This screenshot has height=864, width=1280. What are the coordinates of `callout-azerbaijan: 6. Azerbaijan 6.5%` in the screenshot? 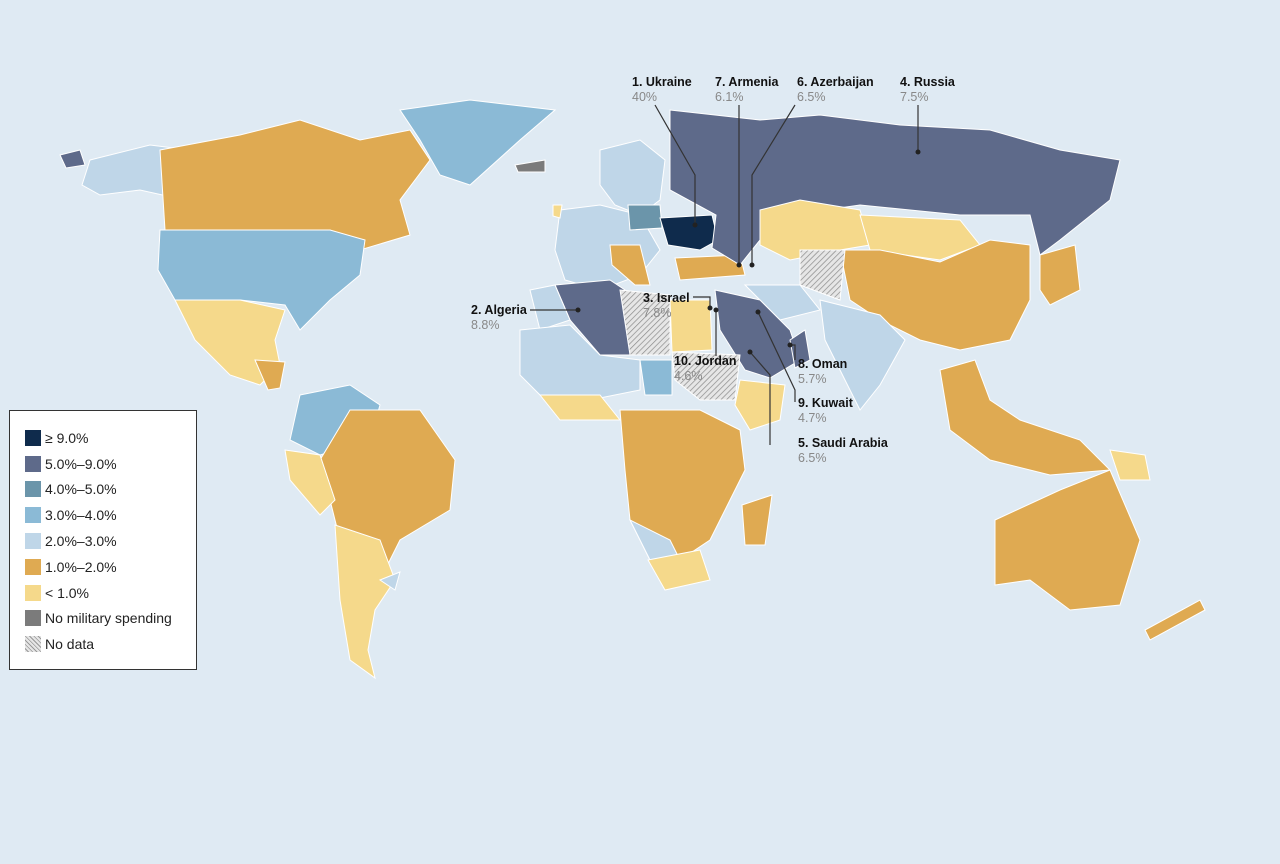 It's located at (835, 90).